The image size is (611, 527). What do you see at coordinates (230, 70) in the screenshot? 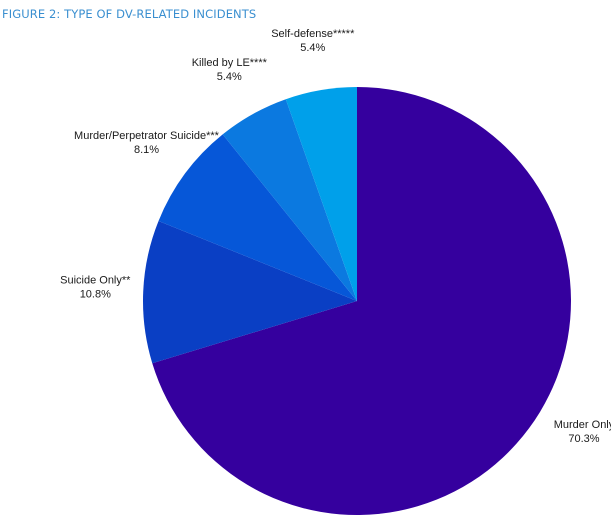
I see `pie-label-killed-by-le: Killed by LE**** 5.4%` at bounding box center [230, 70].